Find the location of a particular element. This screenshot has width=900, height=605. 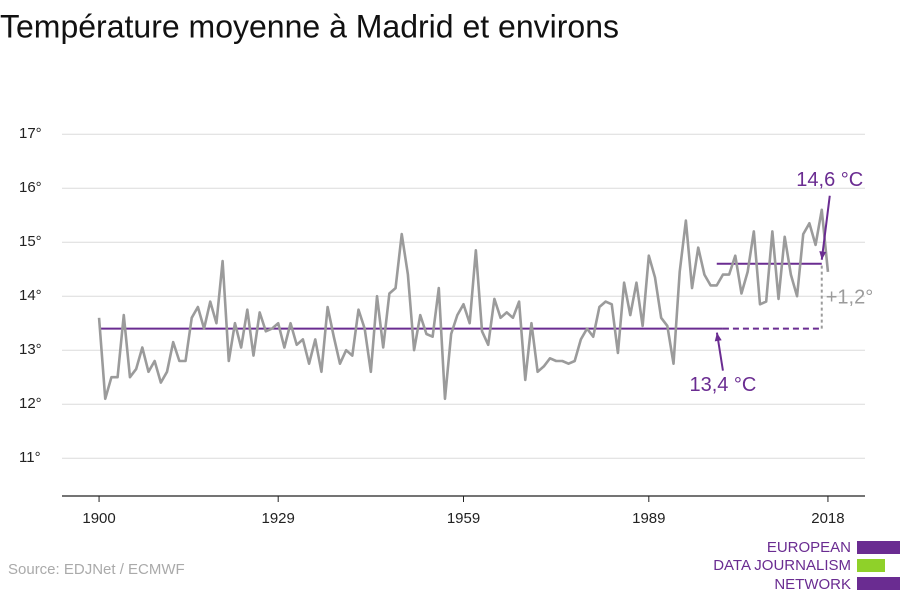

chart-title: Température moyenne à Madrid et environs is located at coordinates (309, 26).